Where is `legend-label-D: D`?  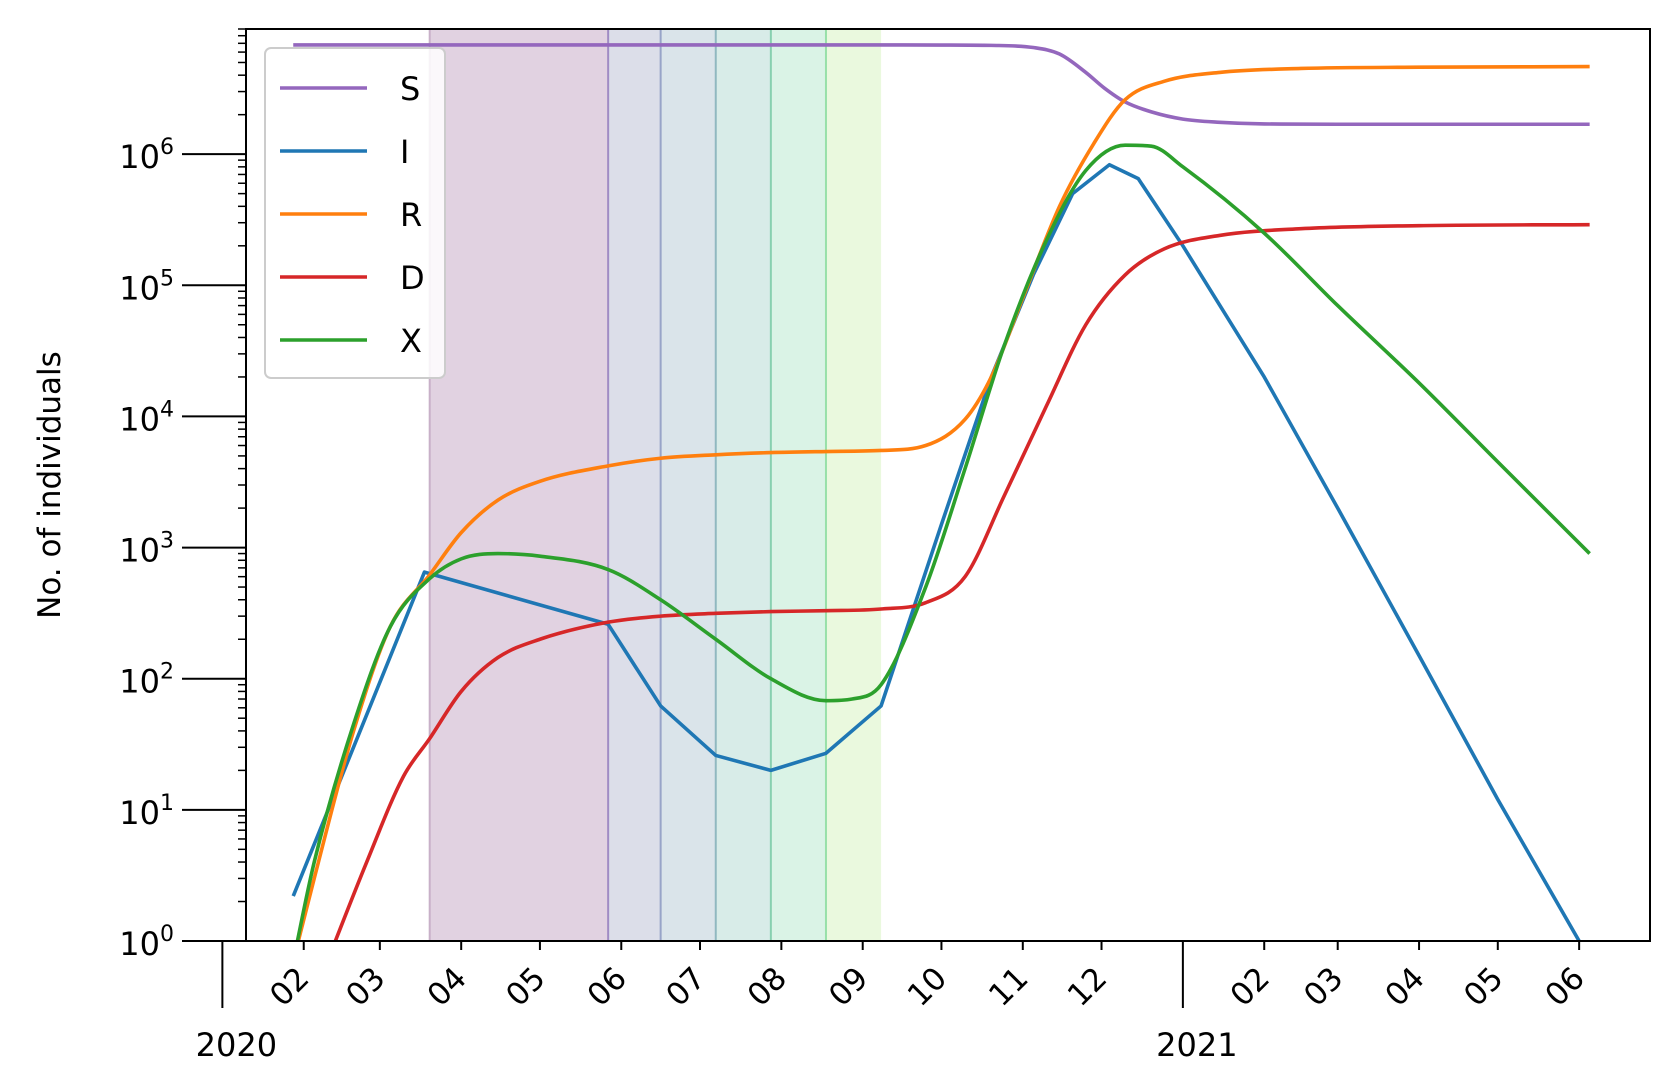 legend-label-D: D is located at coordinates (412, 278).